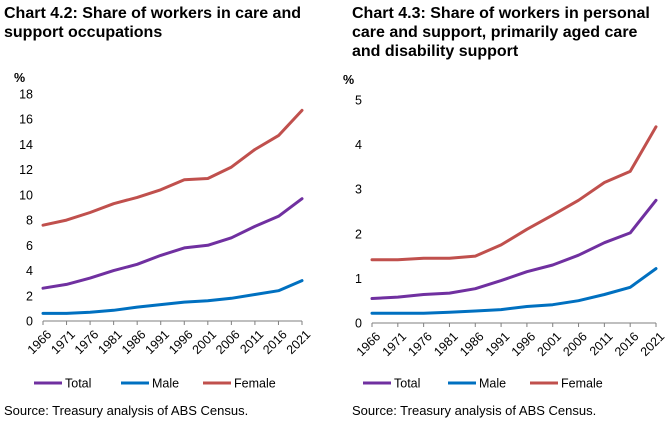  I want to click on y-tick-label: 12, so click(26, 170).